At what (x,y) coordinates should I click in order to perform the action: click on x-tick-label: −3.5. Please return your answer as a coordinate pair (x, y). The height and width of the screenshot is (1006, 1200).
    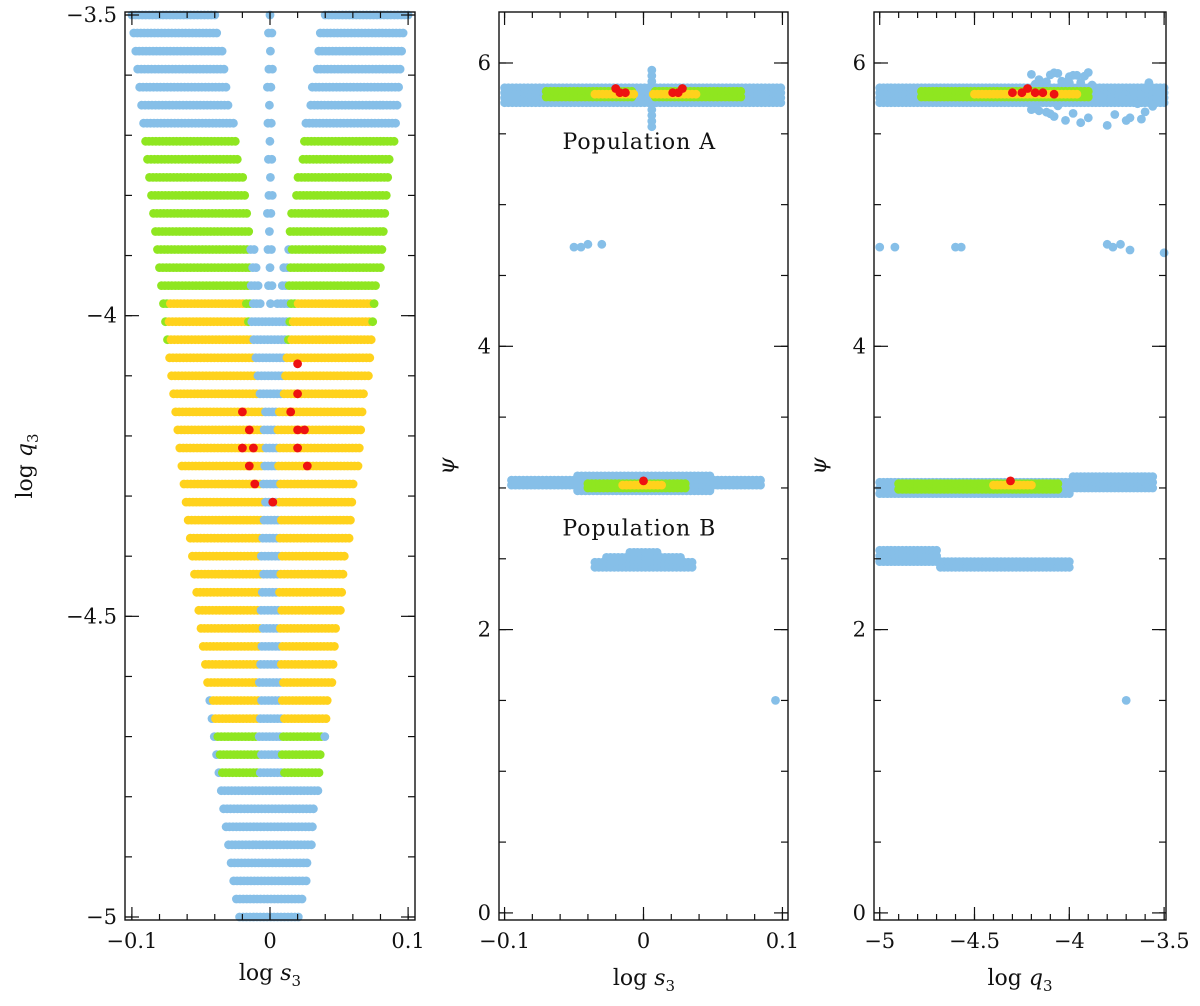
    Looking at the image, I should click on (1164, 941).